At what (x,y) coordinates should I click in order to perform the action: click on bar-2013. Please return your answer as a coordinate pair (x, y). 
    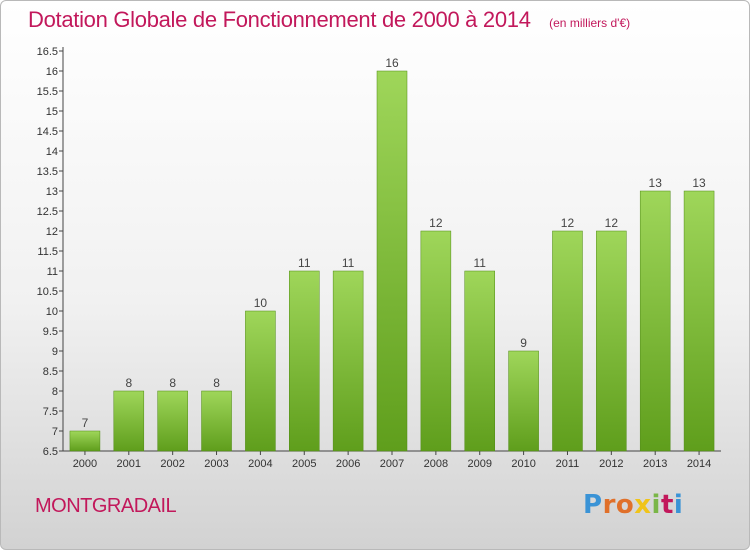
    Looking at the image, I should click on (655, 321).